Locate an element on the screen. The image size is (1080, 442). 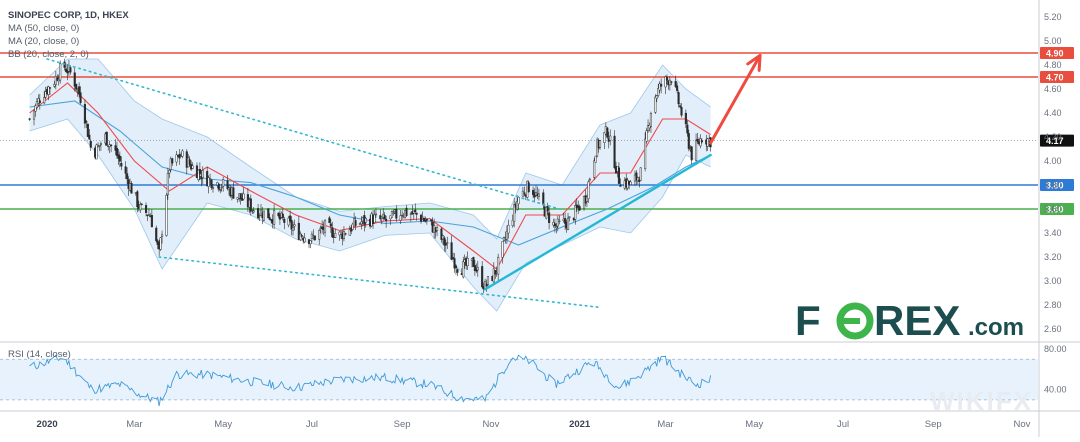
x-tick-label: 2020 is located at coordinates (47, 424).